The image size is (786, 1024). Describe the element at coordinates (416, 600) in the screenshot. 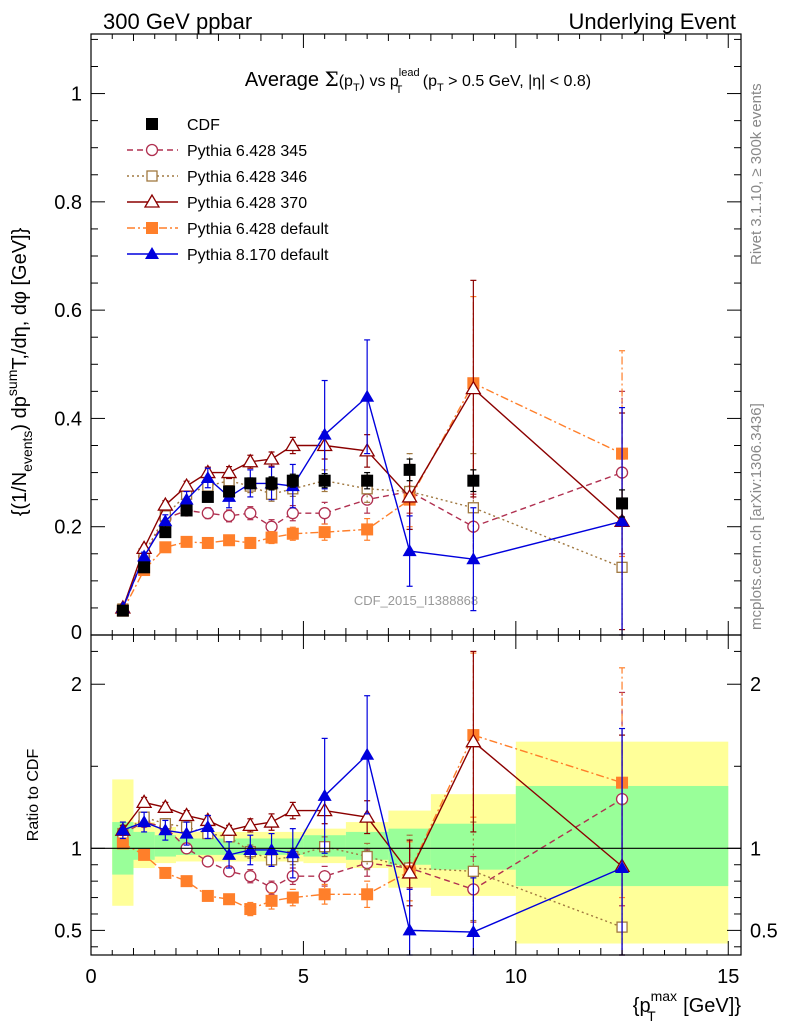

I see `analysis-watermark: CDF_2015_I1388868` at that location.